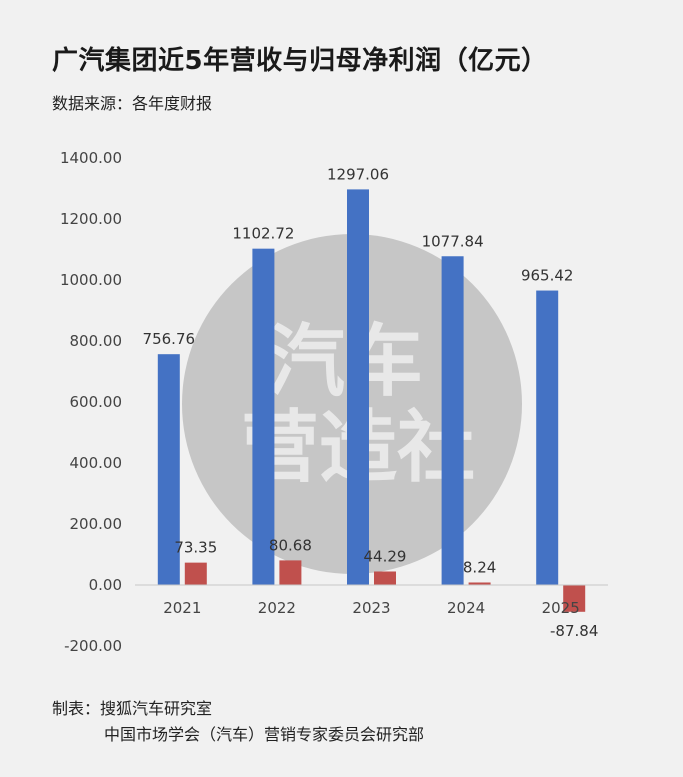 The width and height of the screenshot is (683, 777). What do you see at coordinates (466, 608) in the screenshot?
I see `x-tick-label: 2024` at bounding box center [466, 608].